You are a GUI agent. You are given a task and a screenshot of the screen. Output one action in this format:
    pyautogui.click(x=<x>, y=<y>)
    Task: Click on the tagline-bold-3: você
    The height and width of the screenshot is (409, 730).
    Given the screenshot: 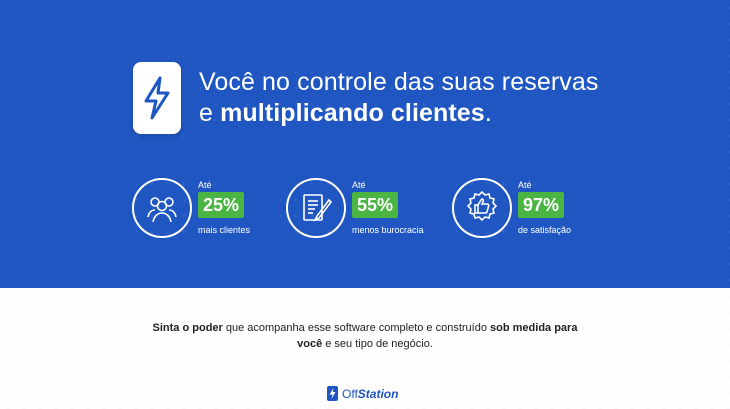 What is the action you would take?
    pyautogui.click(x=310, y=344)
    